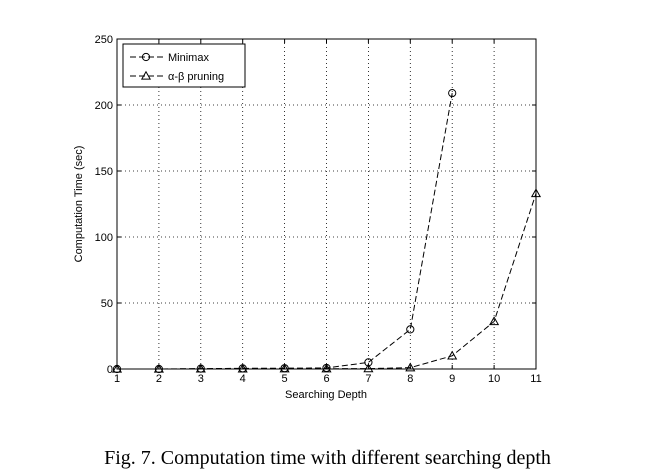  Describe the element at coordinates (104, 106) in the screenshot. I see `y-tick-label: 200` at that location.